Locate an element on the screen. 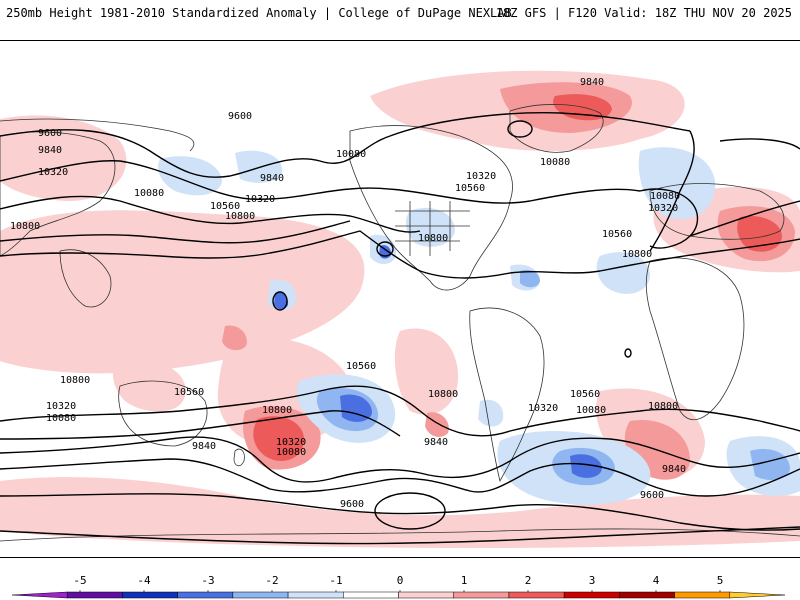 This screenshot has height=600, width=800. colorbar-tick-label: -4 is located at coordinates (144, 580).